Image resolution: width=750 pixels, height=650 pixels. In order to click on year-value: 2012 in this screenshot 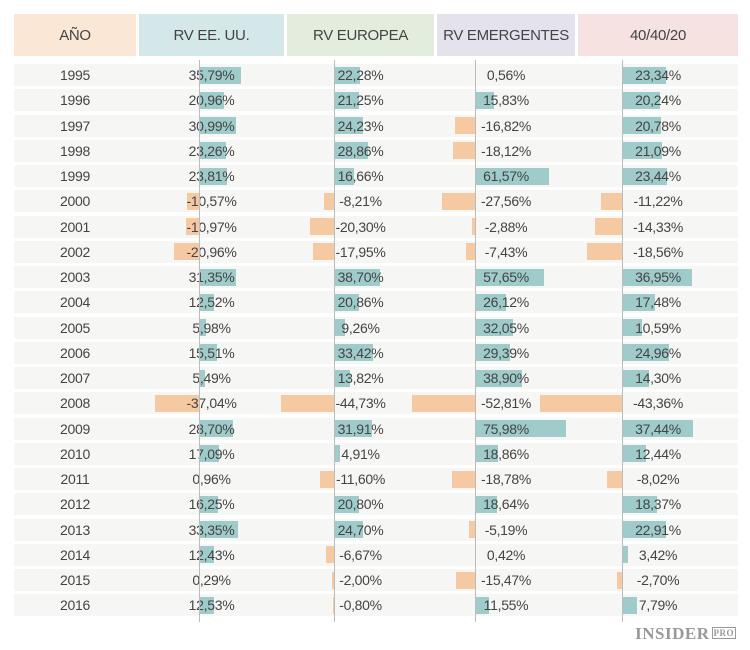, I will do `click(75, 504)`.